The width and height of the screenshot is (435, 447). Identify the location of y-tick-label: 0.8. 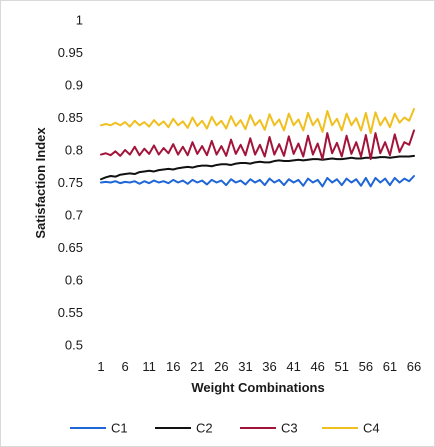
(74, 150).